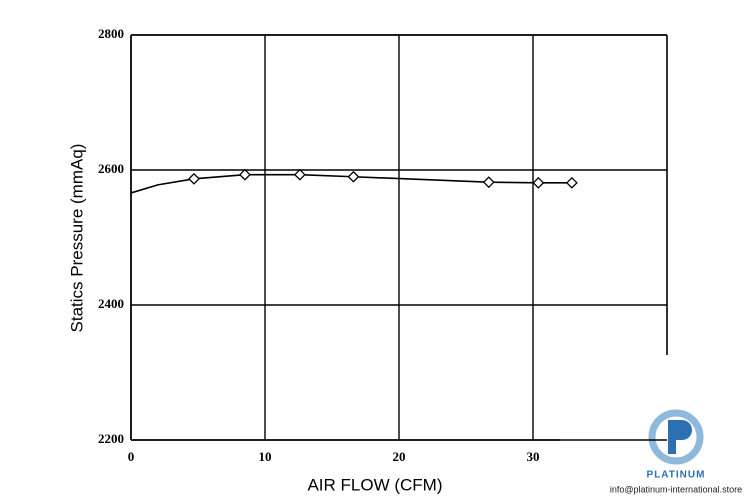 This screenshot has height=500, width=750. What do you see at coordinates (533, 456) in the screenshot?
I see `x-tick-label: 30` at bounding box center [533, 456].